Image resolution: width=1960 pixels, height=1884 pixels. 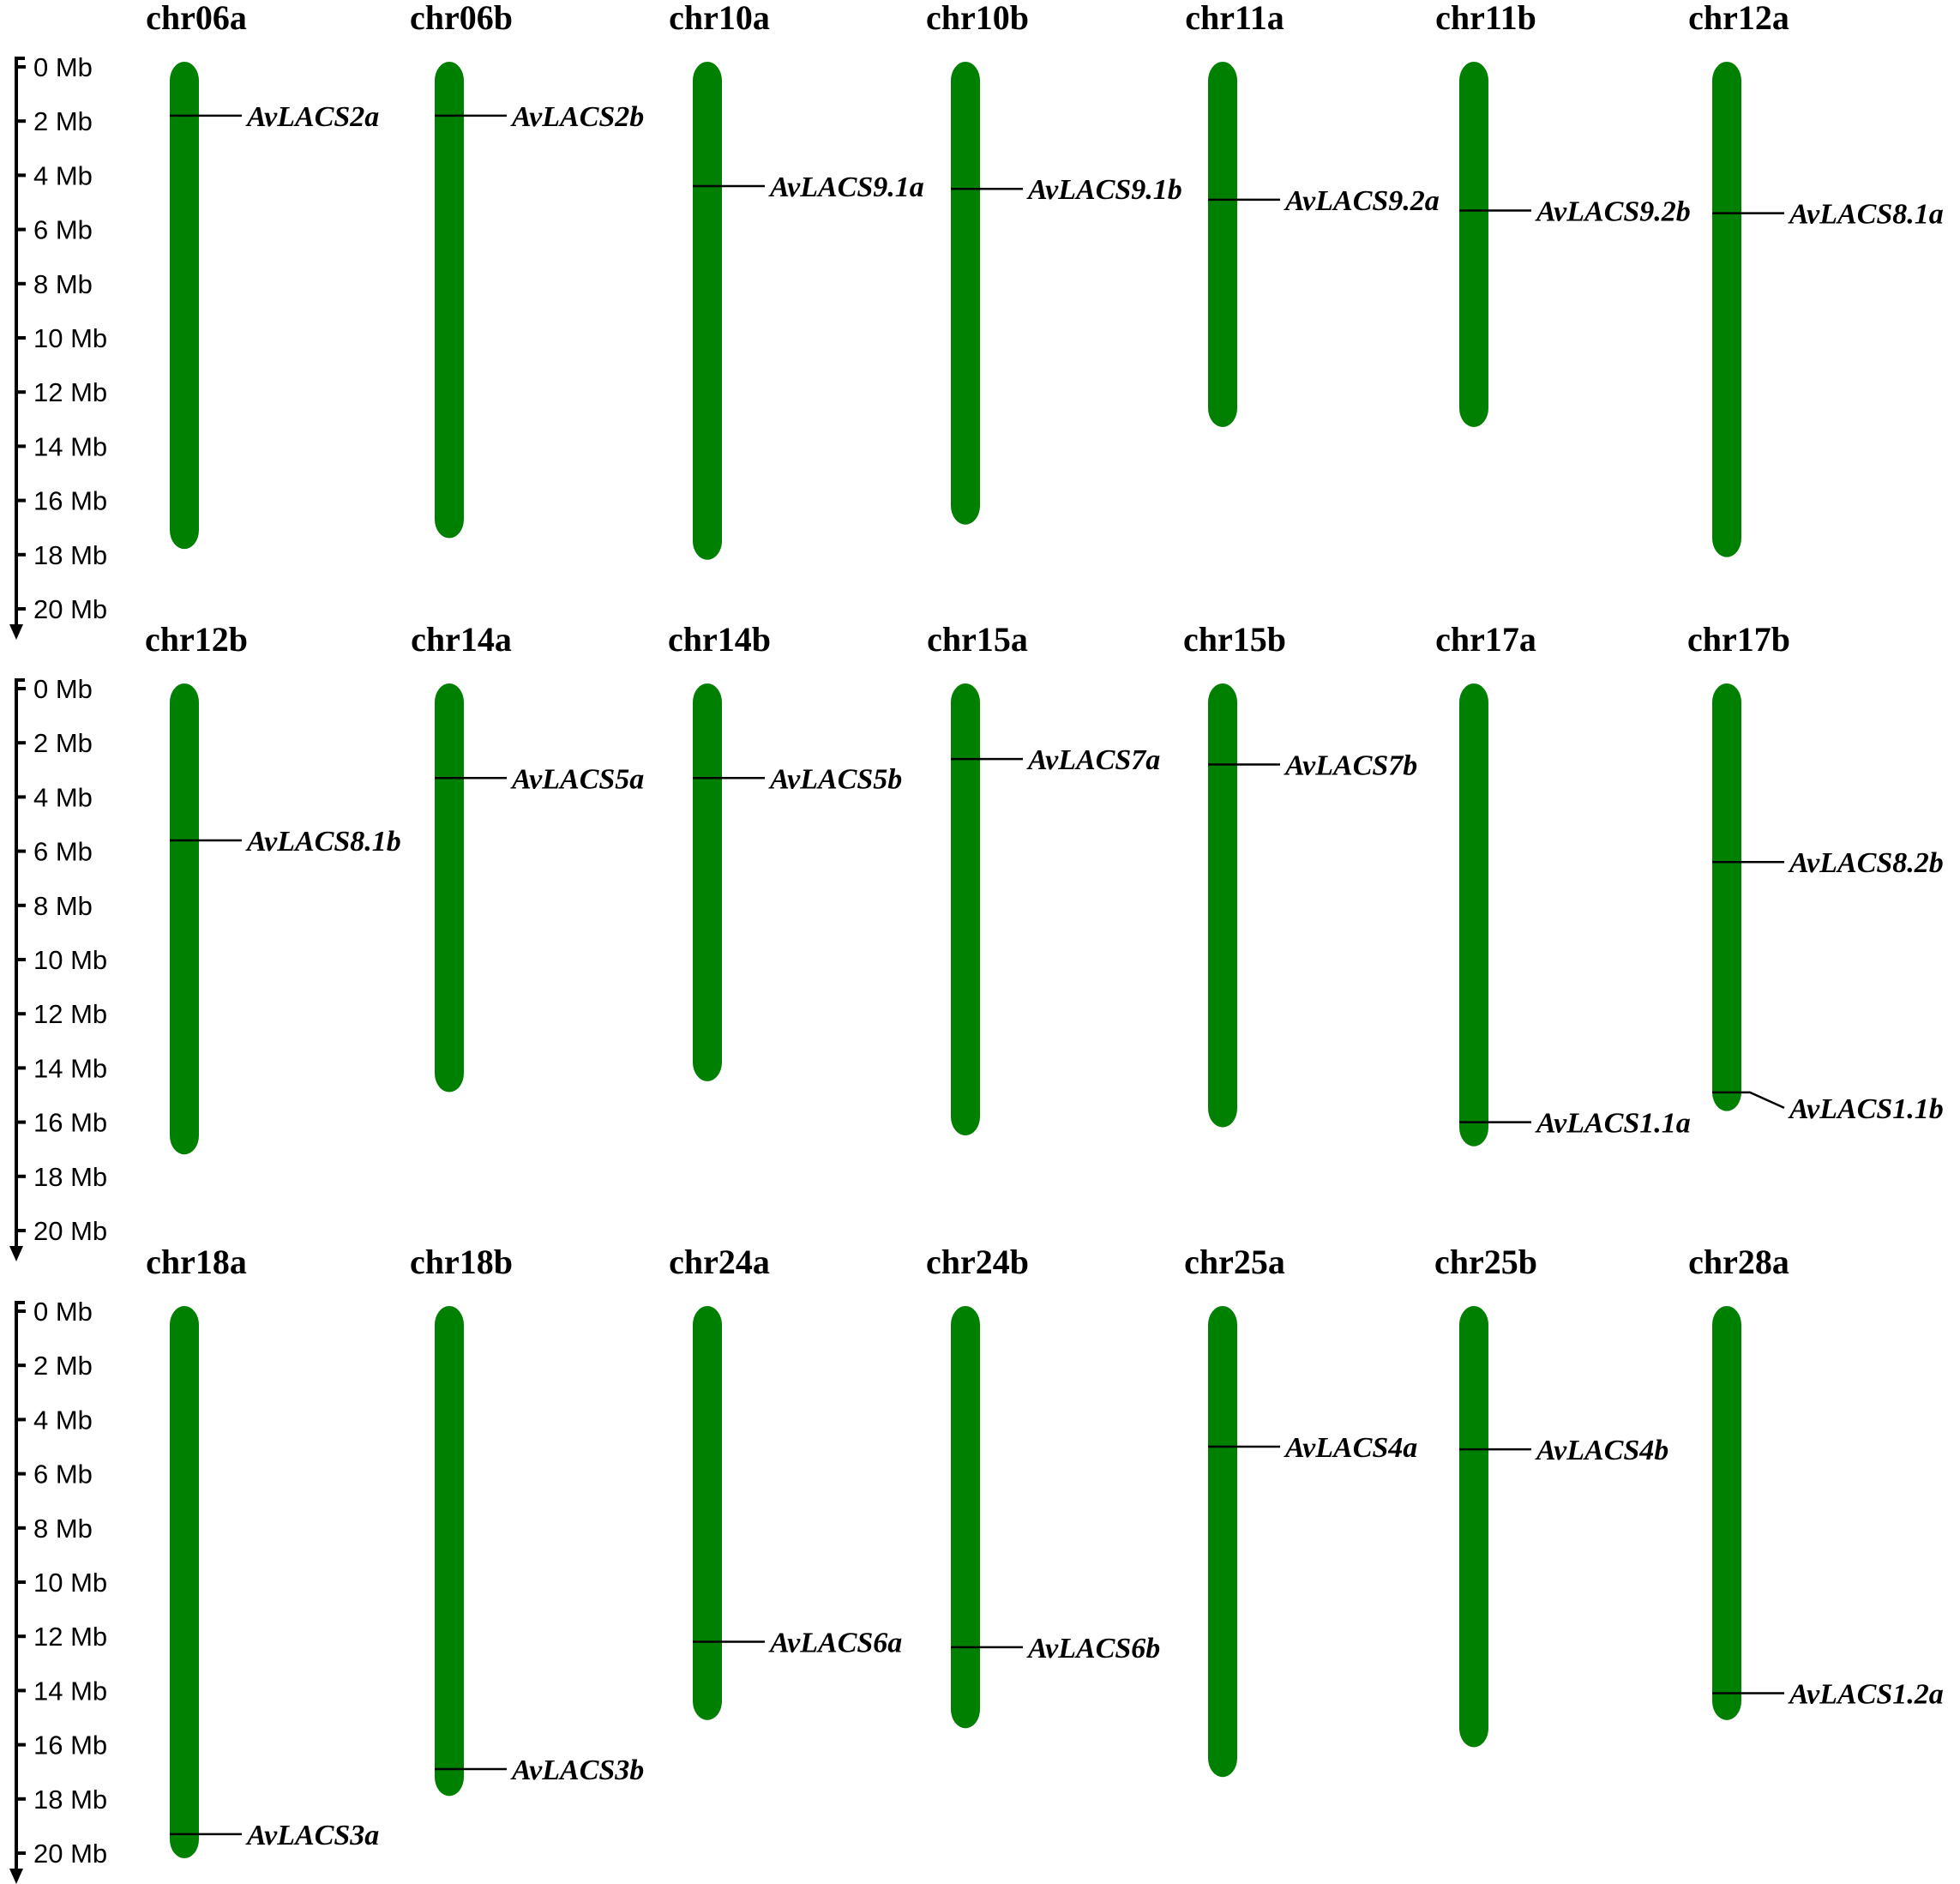 What do you see at coordinates (577, 117) in the screenshot?
I see `gene-label: AvLACS2b` at bounding box center [577, 117].